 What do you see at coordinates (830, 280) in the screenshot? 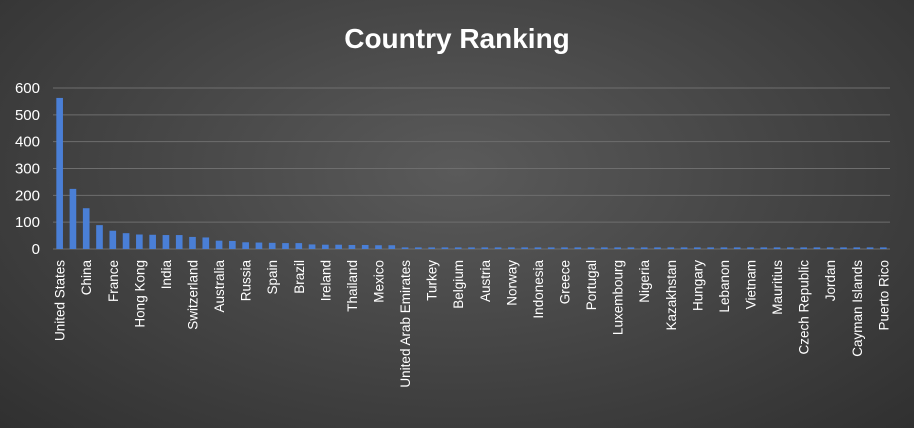
I see `x-tick-label: Jordan` at bounding box center [830, 280].